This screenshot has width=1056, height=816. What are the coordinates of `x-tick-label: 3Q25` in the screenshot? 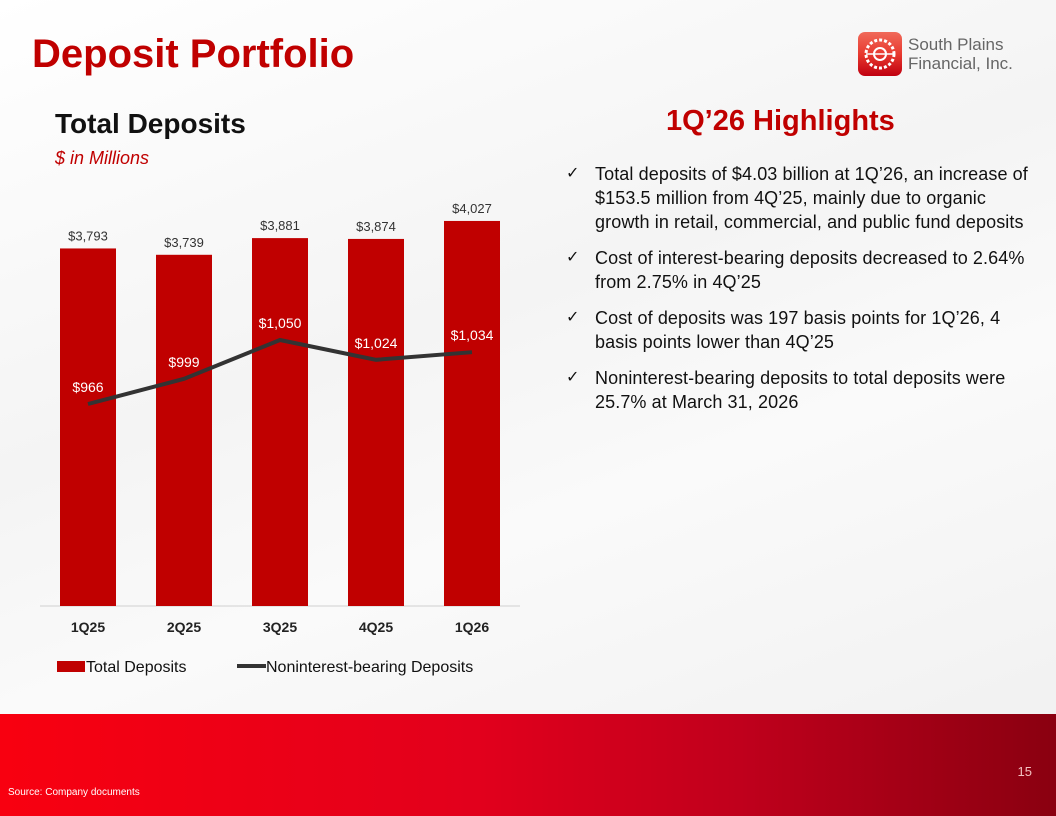 It's located at (280, 627).